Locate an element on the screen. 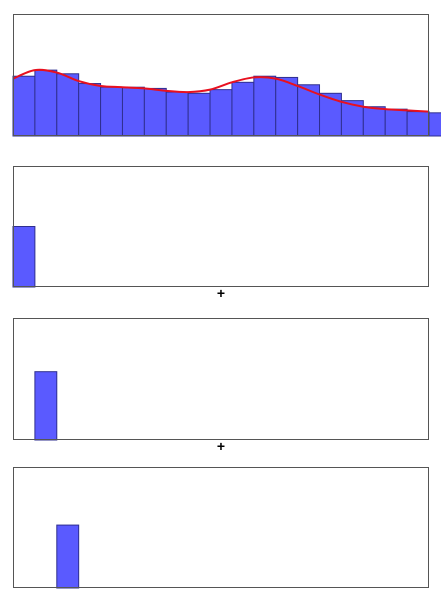 This screenshot has width=441, height=602. plus-operator-2: + is located at coordinates (221, 446).